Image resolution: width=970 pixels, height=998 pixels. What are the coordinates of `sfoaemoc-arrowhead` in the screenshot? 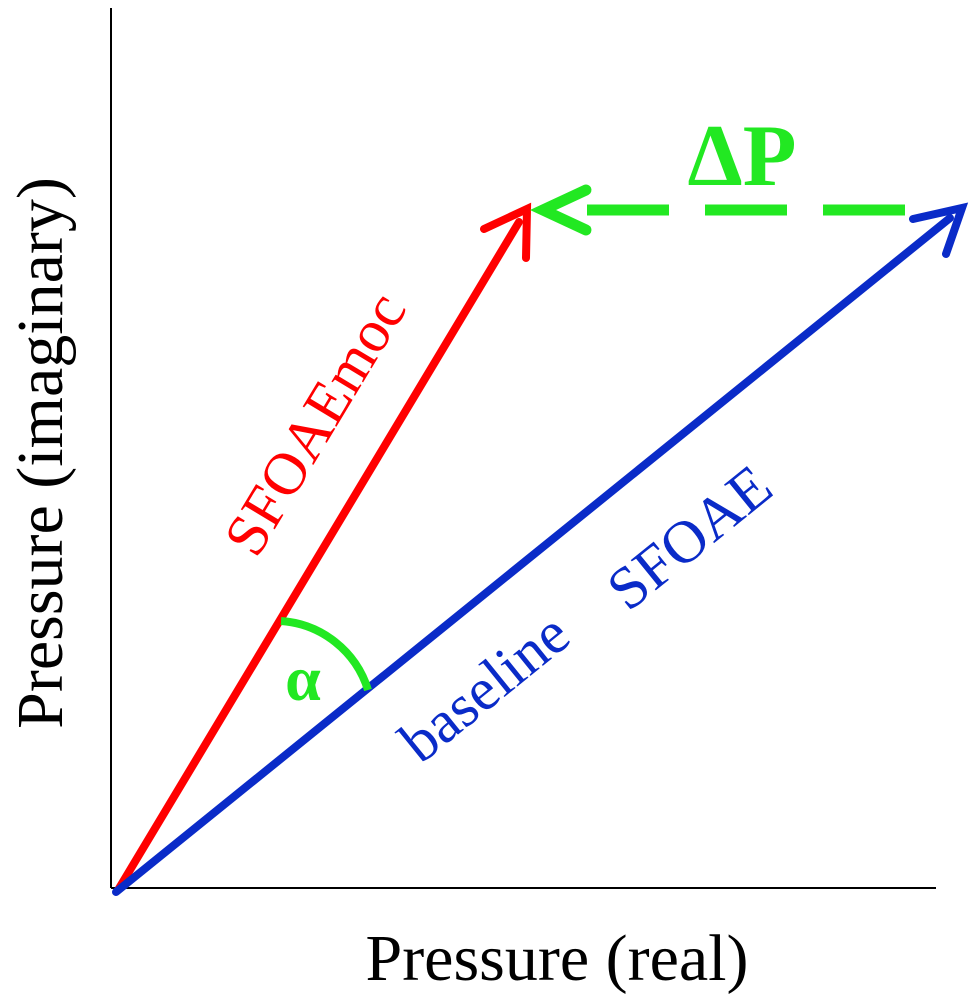 It's located at (506, 232).